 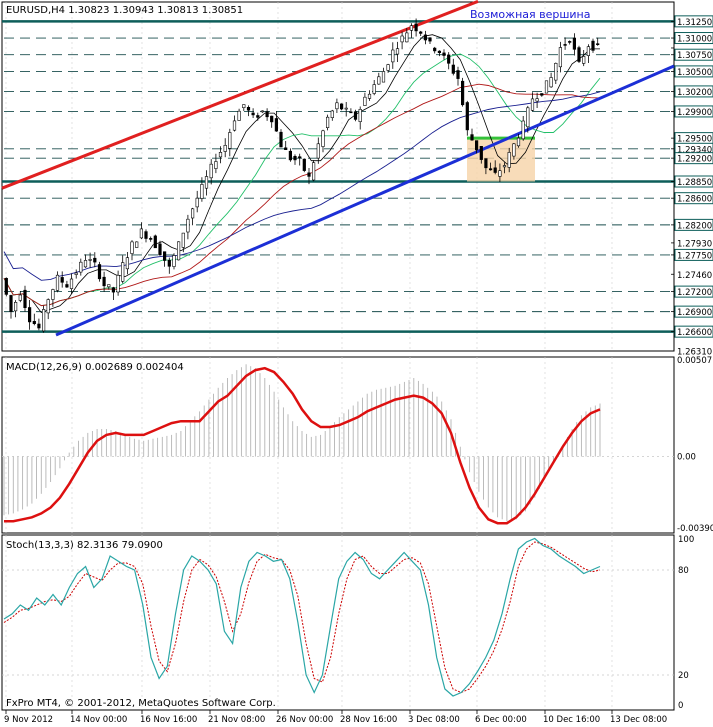 I want to click on macd-tick-label: -0.00390, so click(x=695, y=529).